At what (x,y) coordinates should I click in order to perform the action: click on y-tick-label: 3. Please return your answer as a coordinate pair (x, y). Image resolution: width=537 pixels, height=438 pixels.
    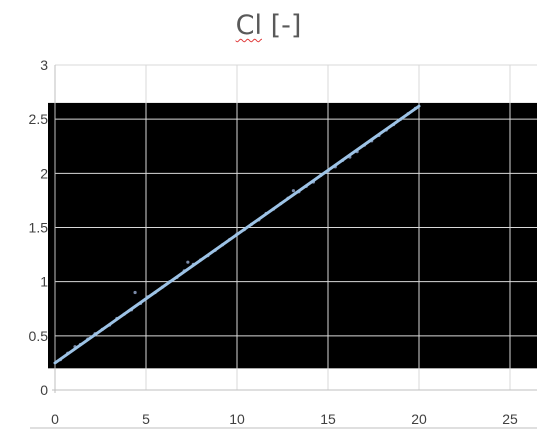
    Looking at the image, I should click on (44, 65).